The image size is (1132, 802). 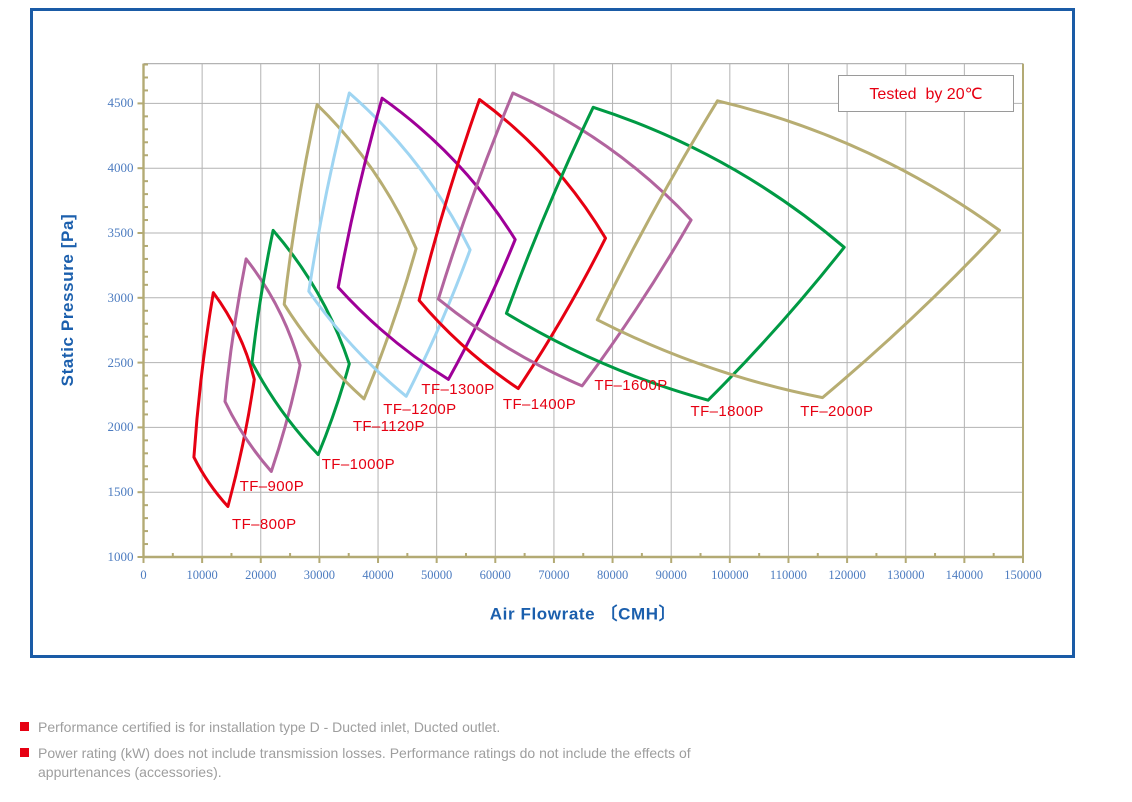 I want to click on y-tick-label: 3500, so click(x=120, y=232).